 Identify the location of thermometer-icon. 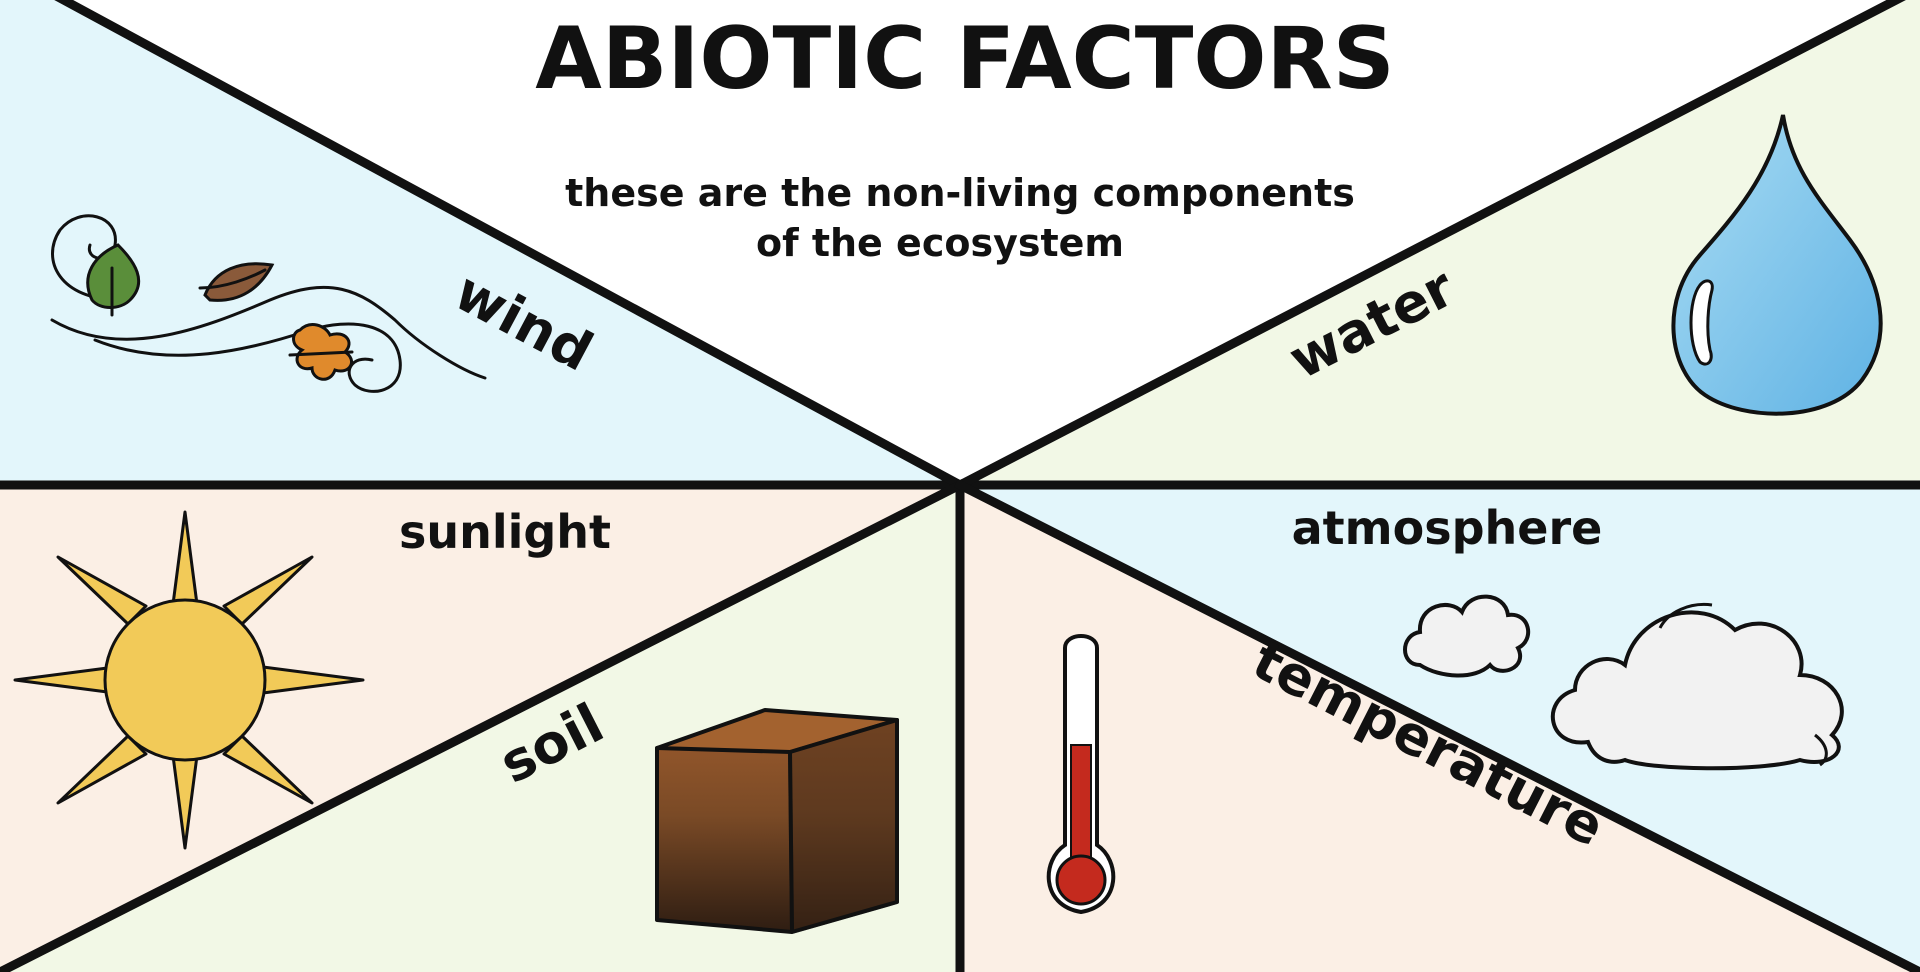
(1081, 774).